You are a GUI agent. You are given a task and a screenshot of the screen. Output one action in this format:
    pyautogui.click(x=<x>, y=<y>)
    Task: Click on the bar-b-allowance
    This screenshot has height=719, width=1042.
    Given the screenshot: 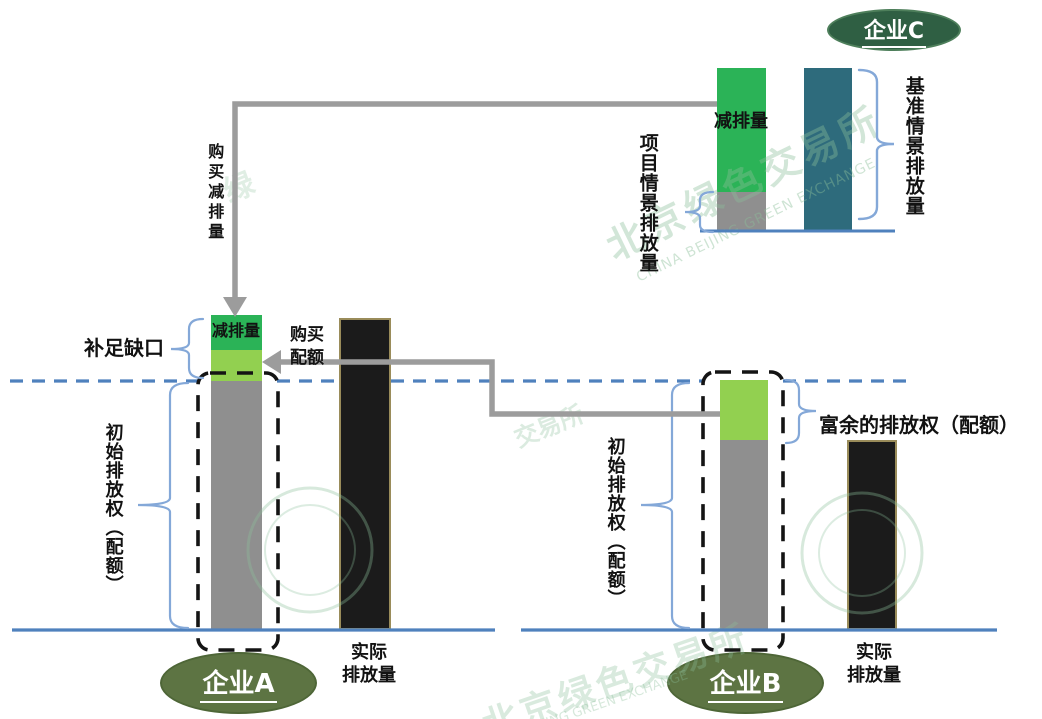 What is the action you would take?
    pyautogui.click(x=744, y=505)
    